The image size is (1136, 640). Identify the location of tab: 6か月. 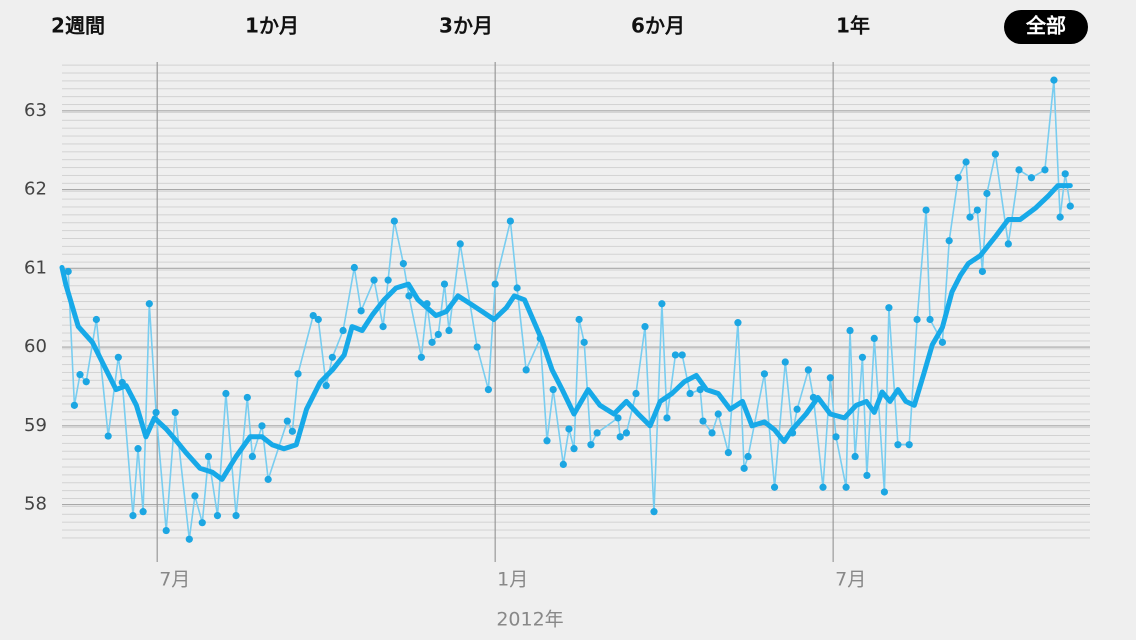
(658, 26).